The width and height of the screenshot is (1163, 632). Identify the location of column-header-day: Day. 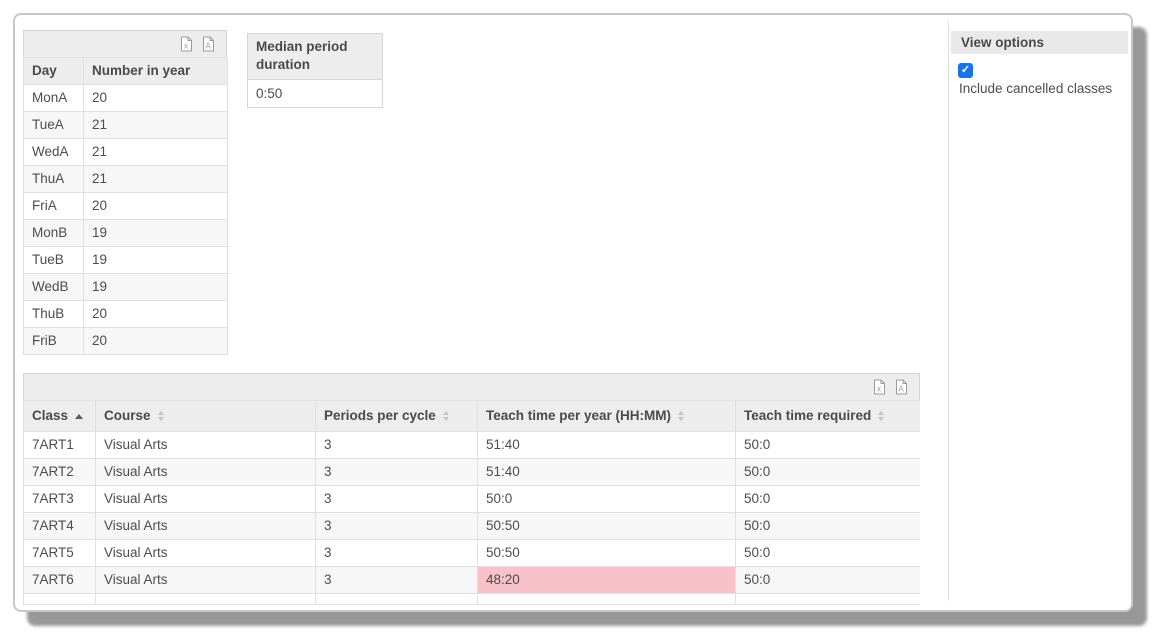
(53, 71).